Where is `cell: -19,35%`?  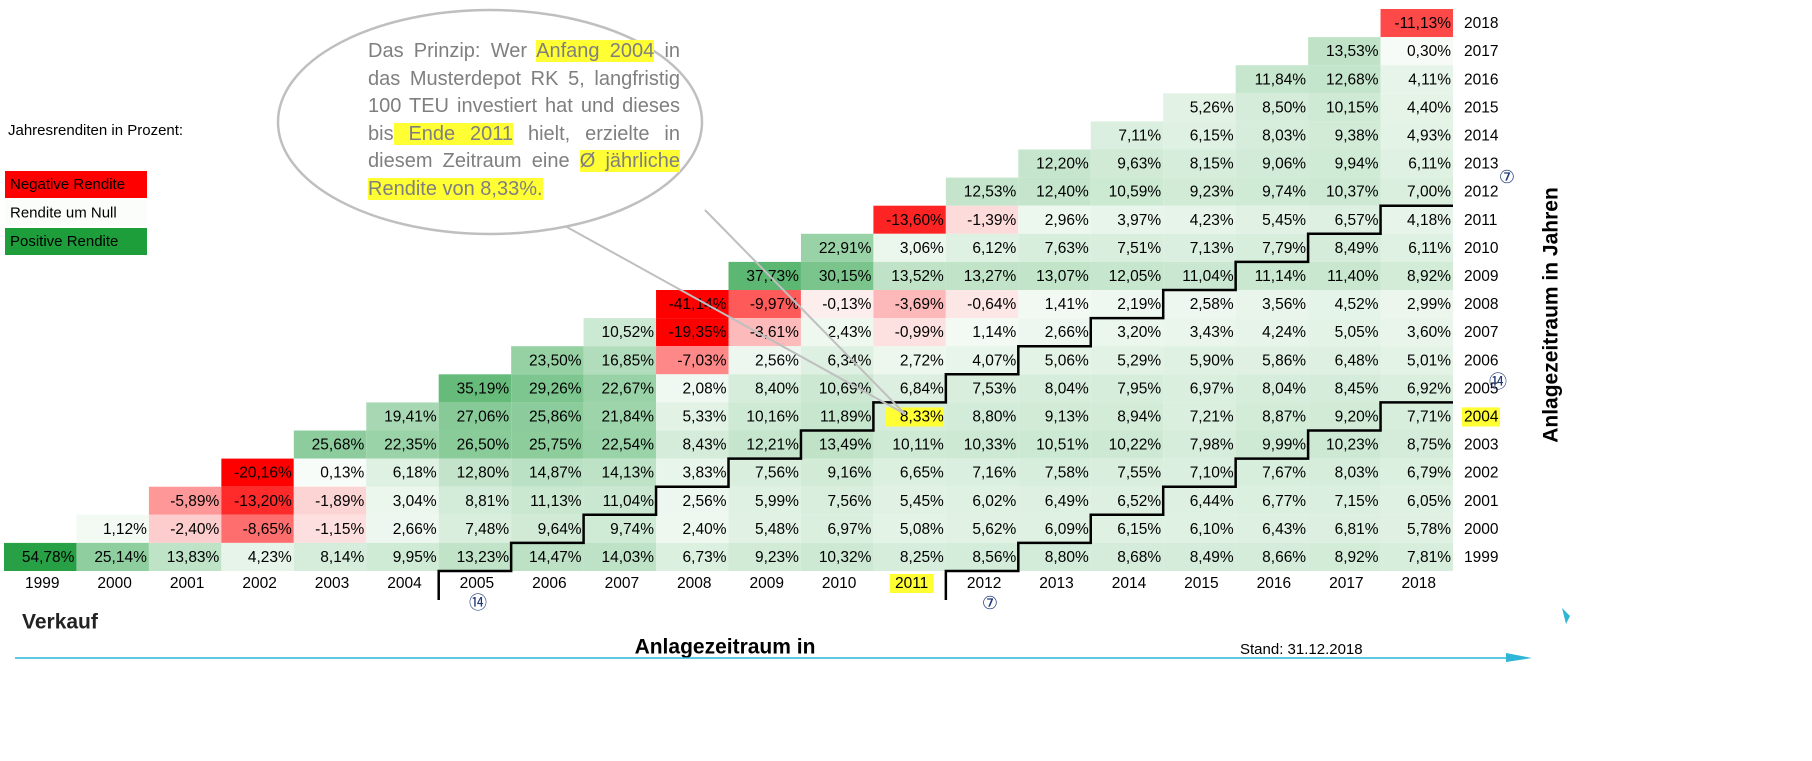 cell: -19,35% is located at coordinates (698, 332).